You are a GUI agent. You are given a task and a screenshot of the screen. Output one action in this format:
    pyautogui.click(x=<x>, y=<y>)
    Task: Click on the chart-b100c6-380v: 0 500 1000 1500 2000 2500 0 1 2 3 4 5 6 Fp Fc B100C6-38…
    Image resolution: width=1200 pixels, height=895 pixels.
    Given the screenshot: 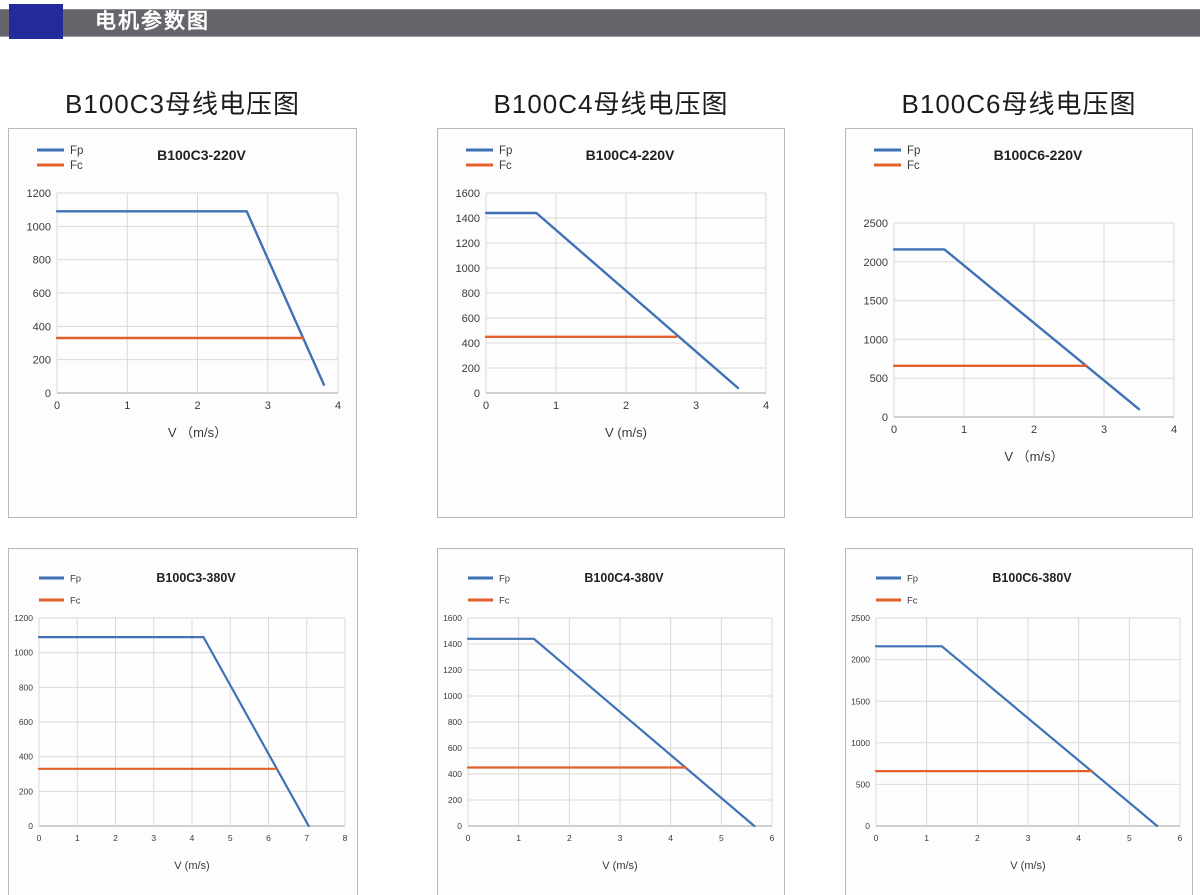 What is the action you would take?
    pyautogui.click(x=1017, y=721)
    